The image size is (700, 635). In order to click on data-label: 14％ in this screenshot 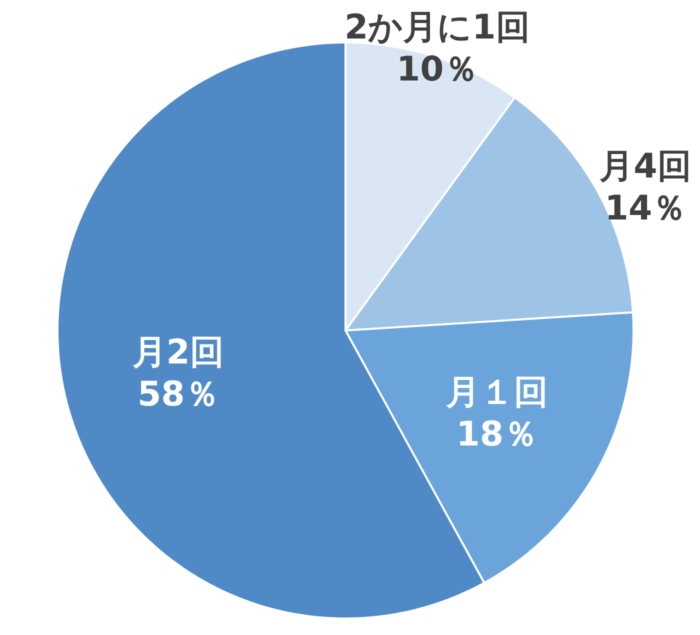, I will do `click(645, 208)`.